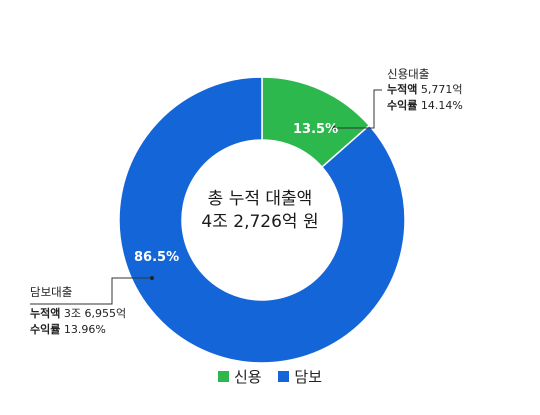 Image resolution: width=540 pixels, height=415 pixels. I want to click on slice-label-credit: 13.5%, so click(316, 129).